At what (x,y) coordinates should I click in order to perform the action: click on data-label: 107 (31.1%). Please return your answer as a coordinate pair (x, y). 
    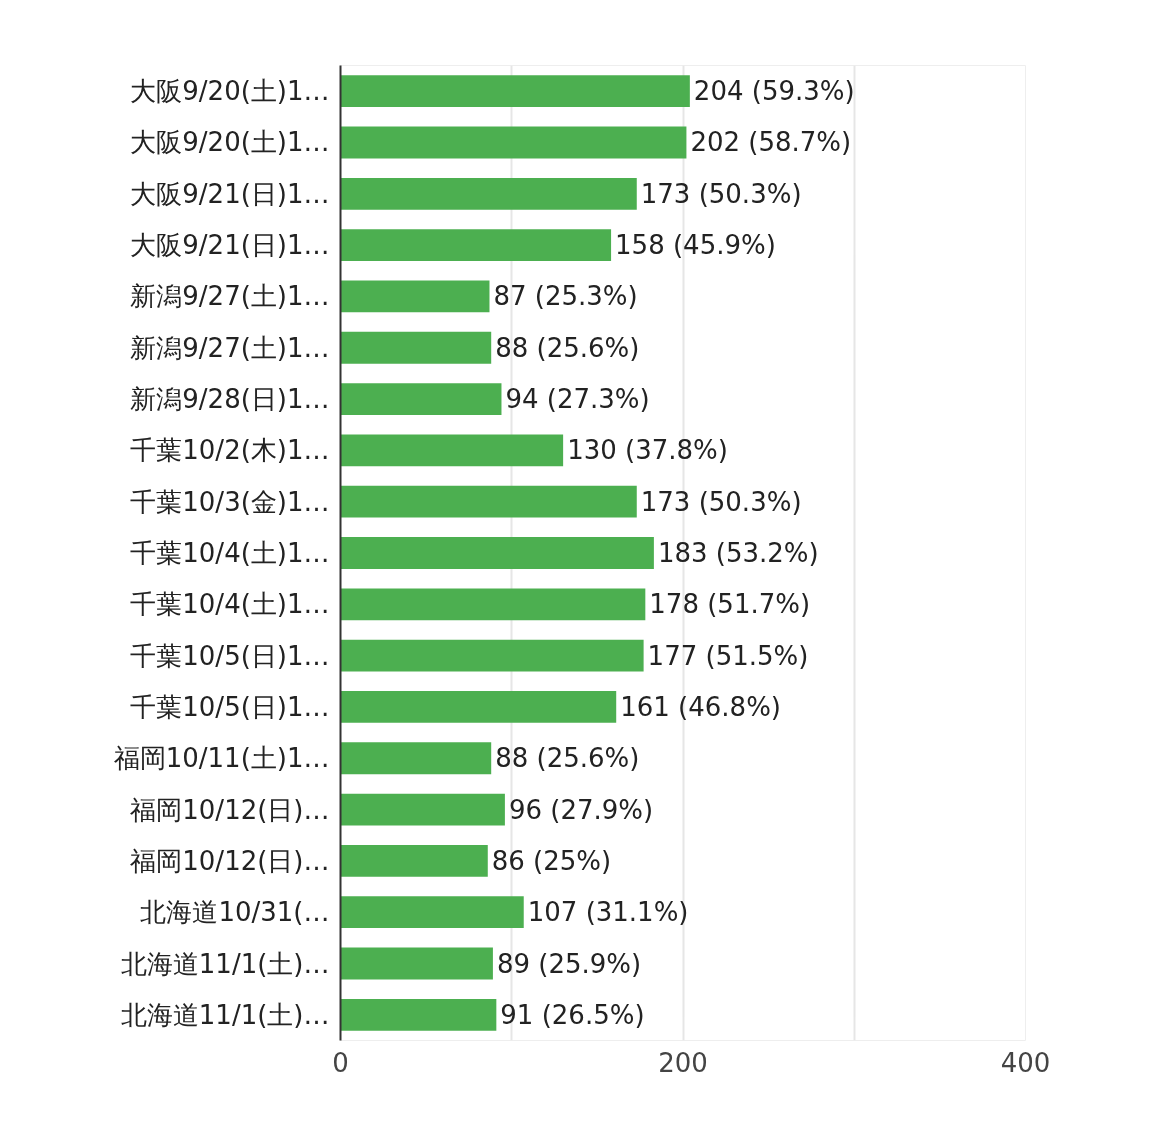
    Looking at the image, I should click on (608, 912).